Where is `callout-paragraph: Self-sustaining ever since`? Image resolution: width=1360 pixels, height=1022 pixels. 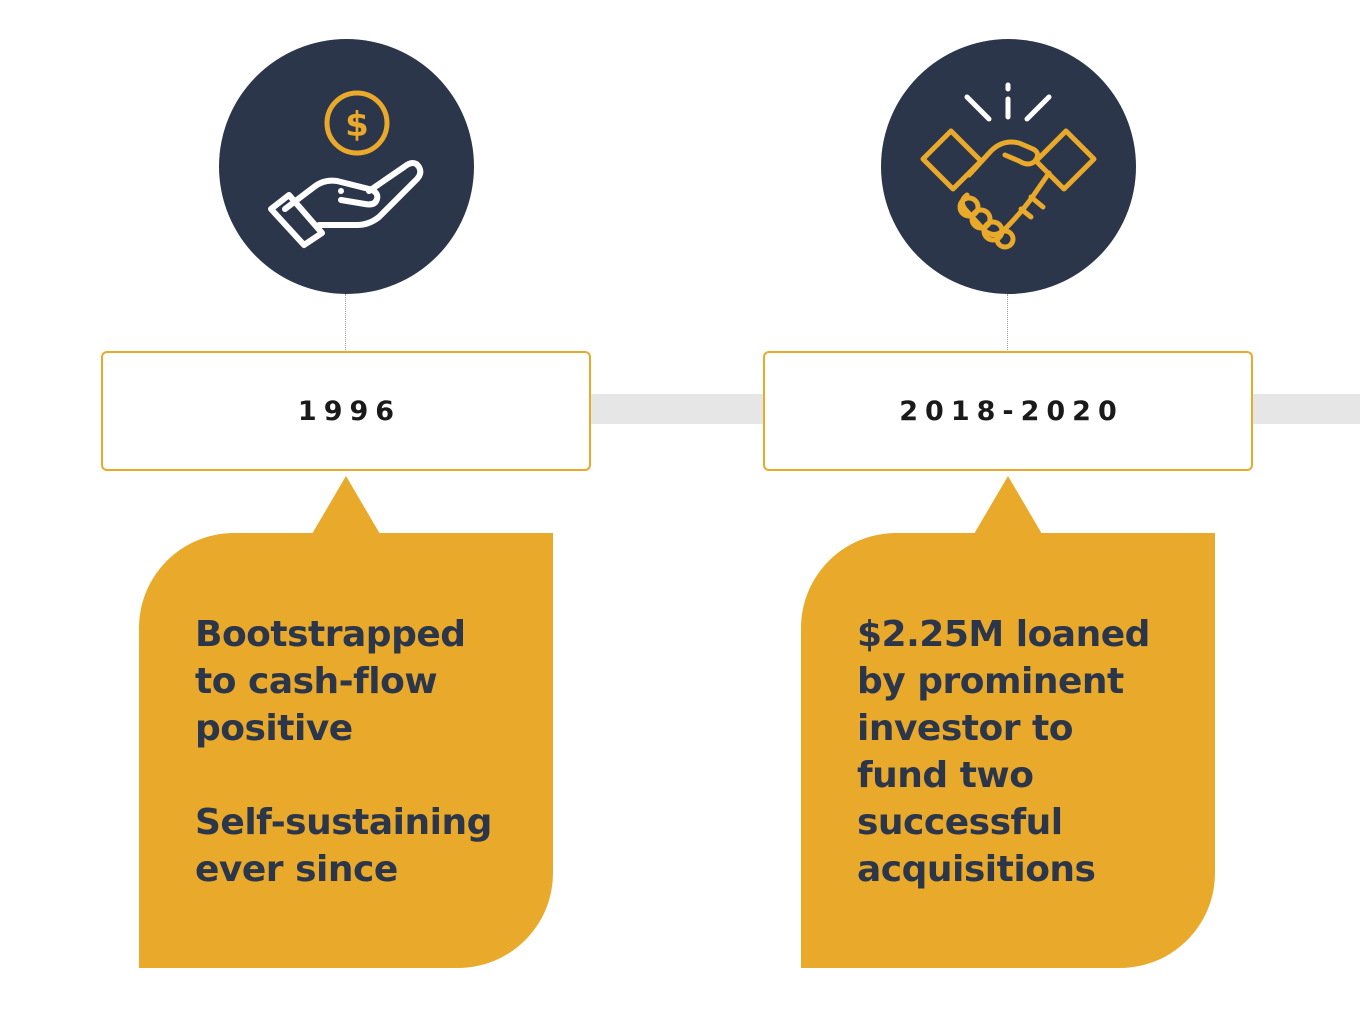
callout-paragraph: Self-sustaining ever since is located at coordinates (343, 846).